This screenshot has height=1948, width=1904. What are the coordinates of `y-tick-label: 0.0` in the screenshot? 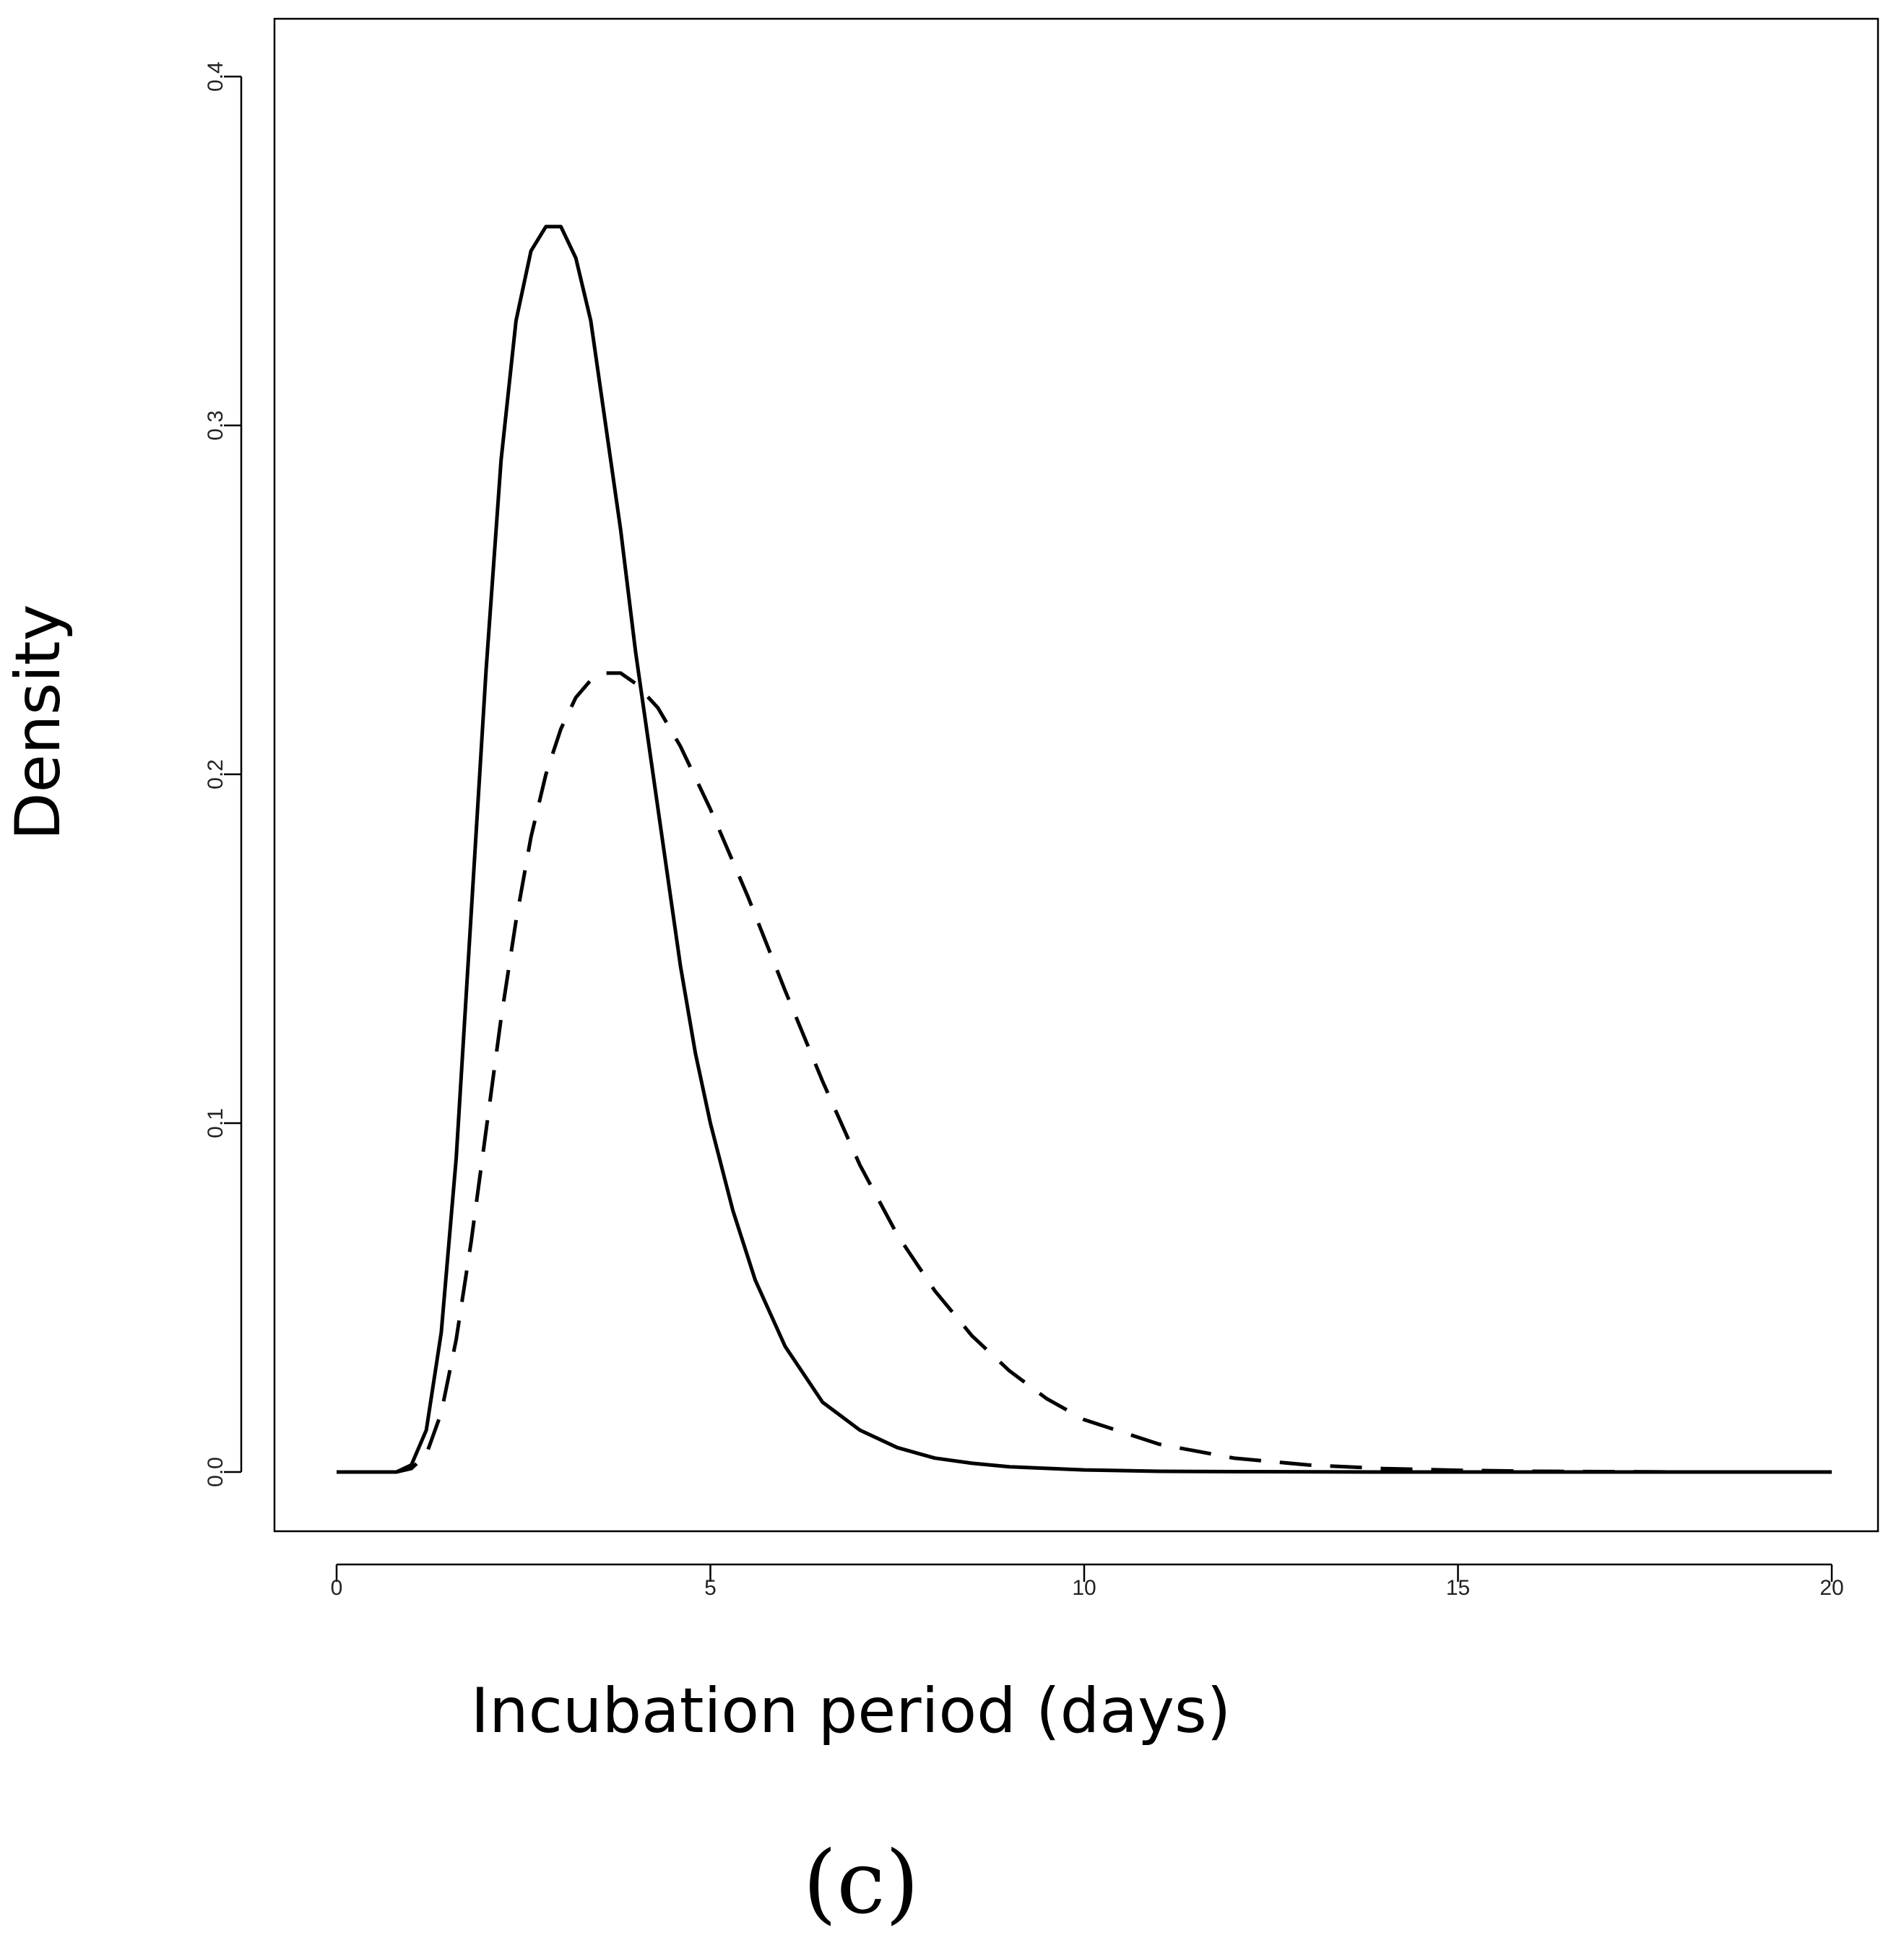 It's located at (216, 1472).